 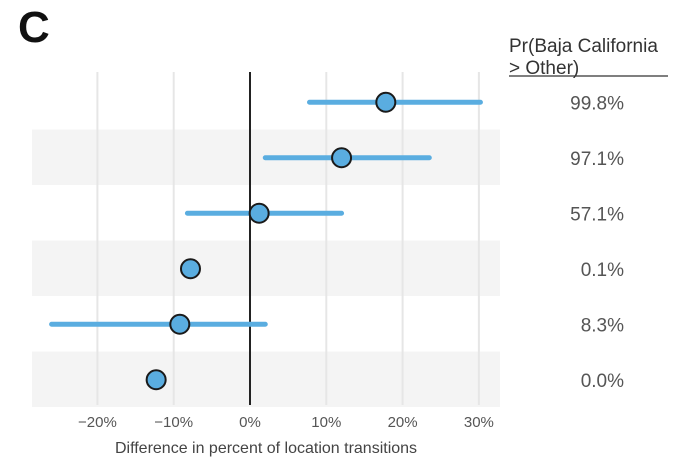 I want to click on probability-label: 0.0%, so click(x=602, y=381).